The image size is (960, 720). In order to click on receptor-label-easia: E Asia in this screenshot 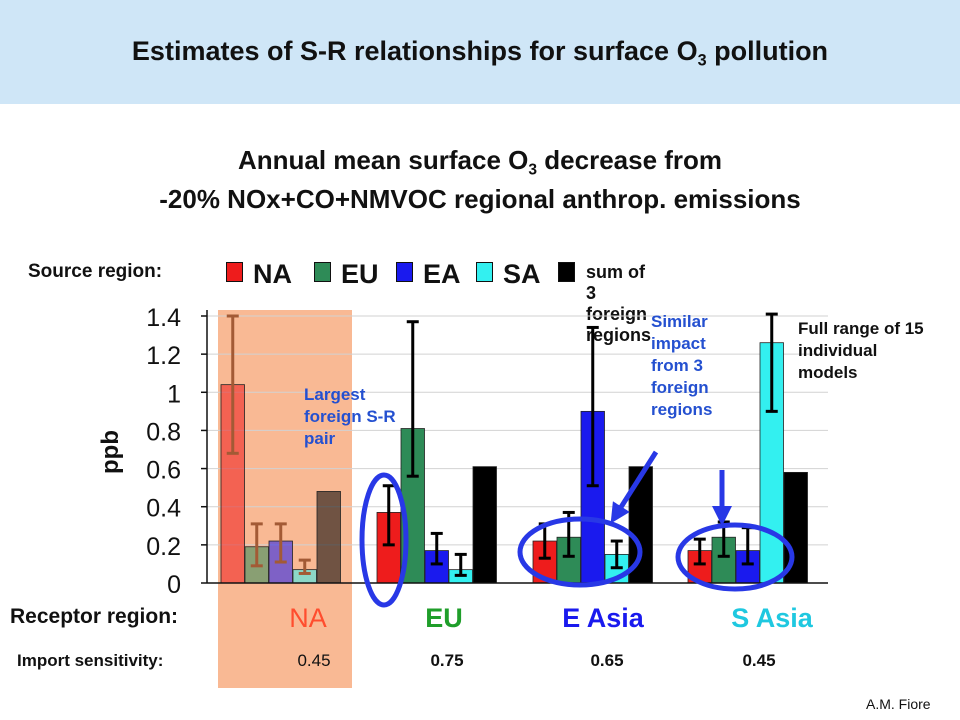, I will do `click(603, 618)`.